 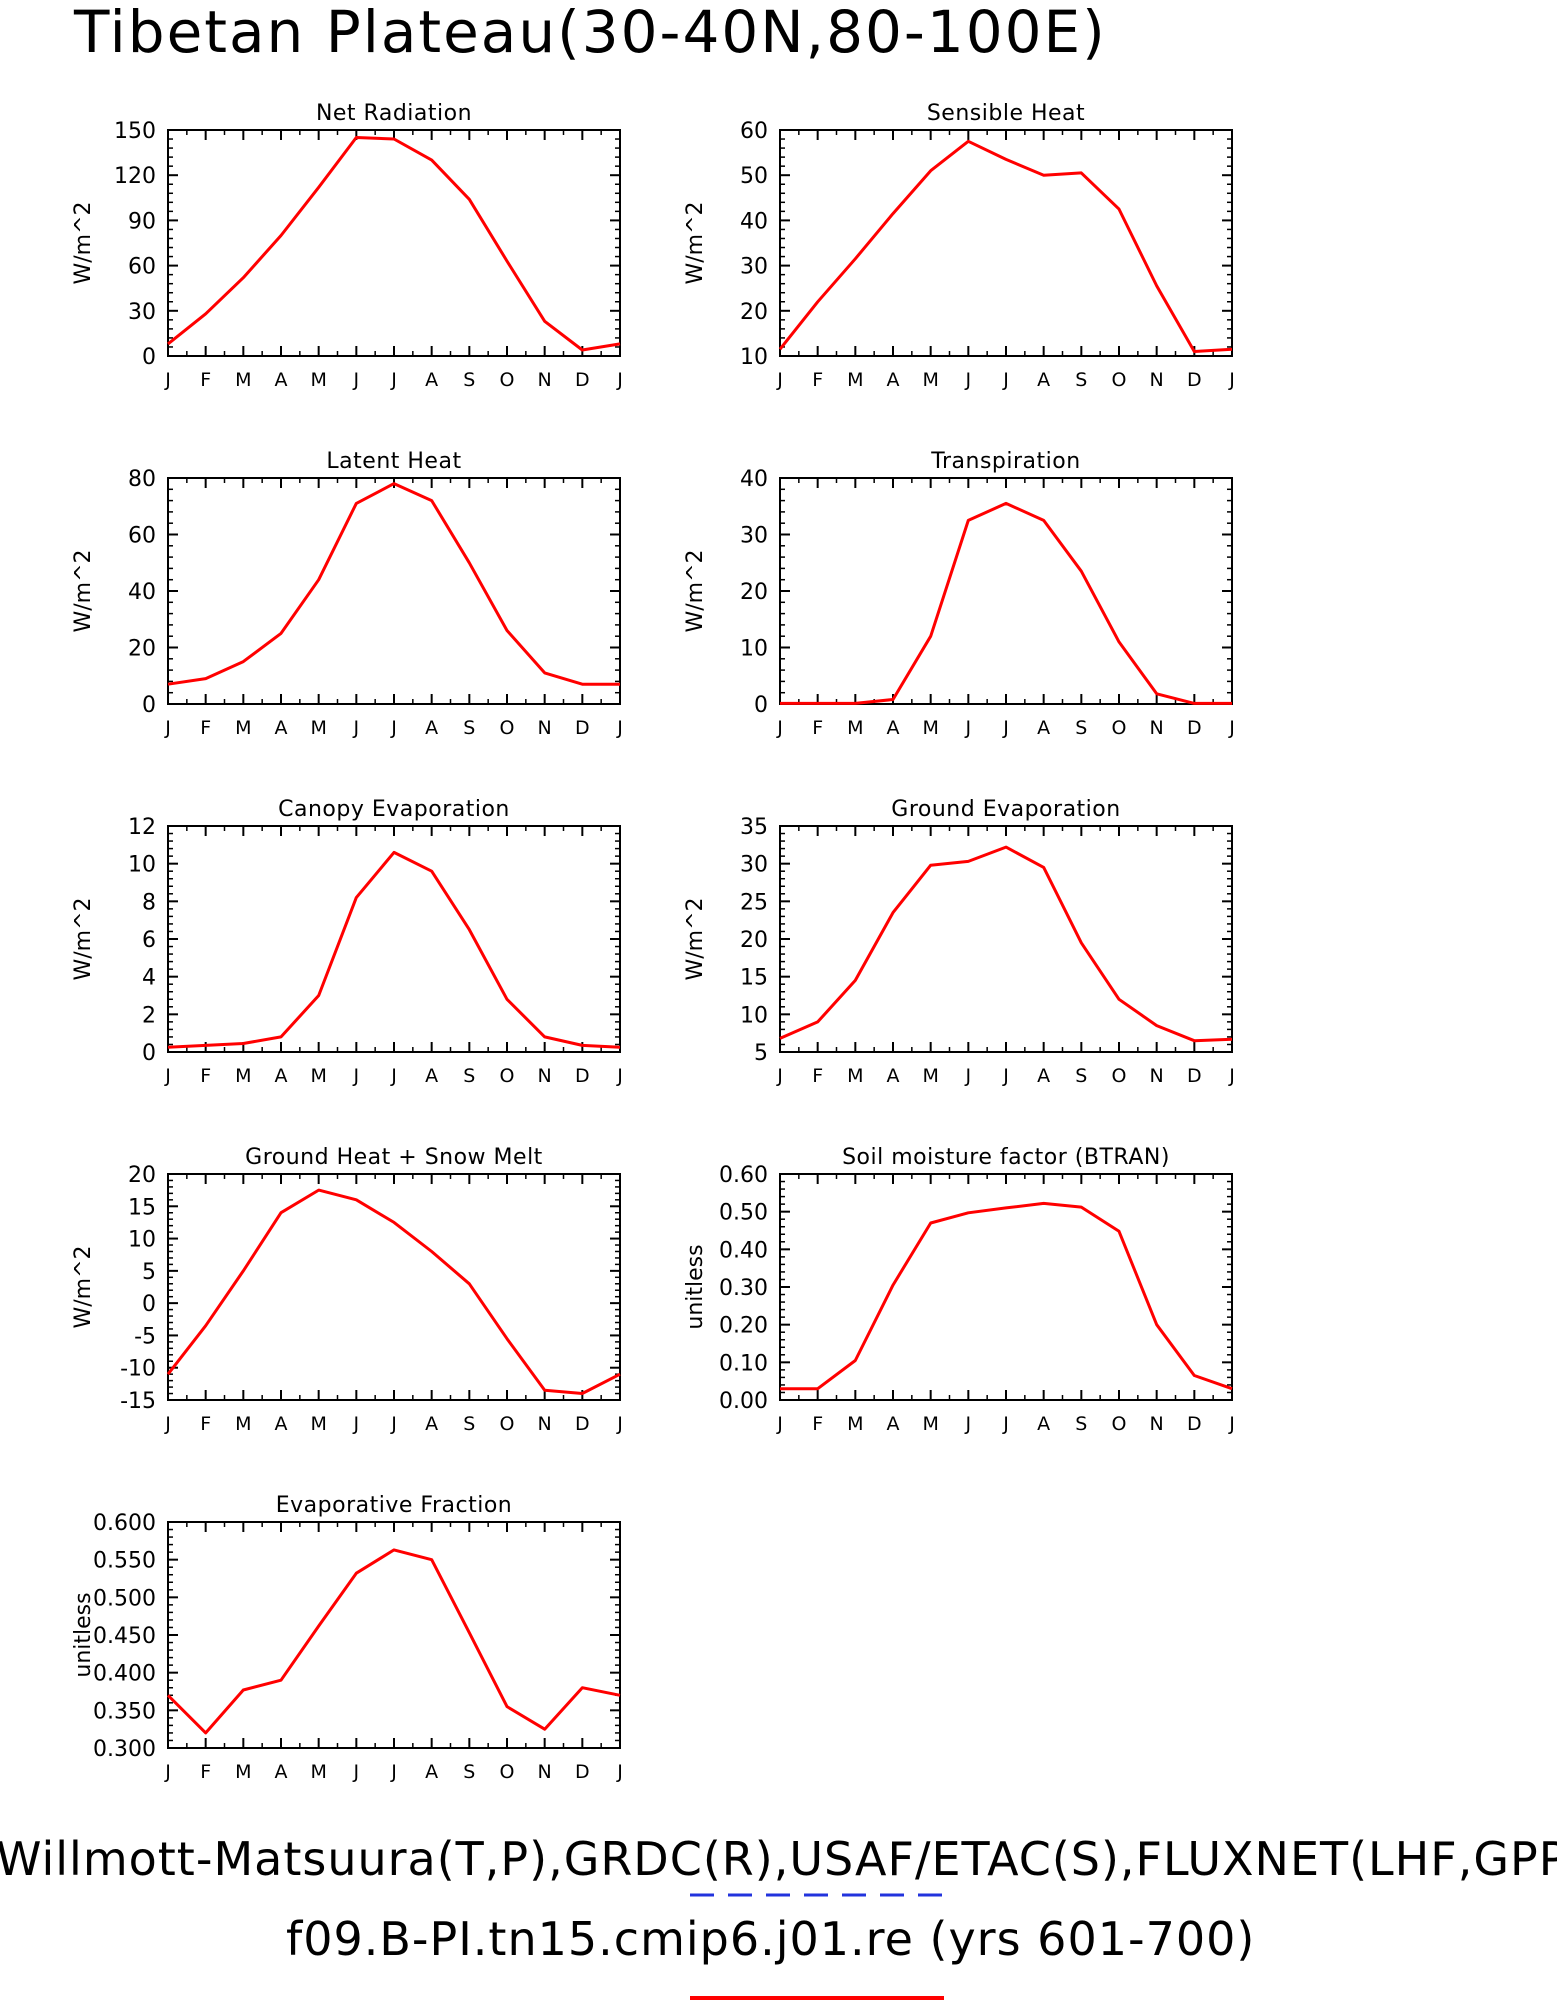 I want to click on y-tick-label: 35, so click(x=754, y=827).